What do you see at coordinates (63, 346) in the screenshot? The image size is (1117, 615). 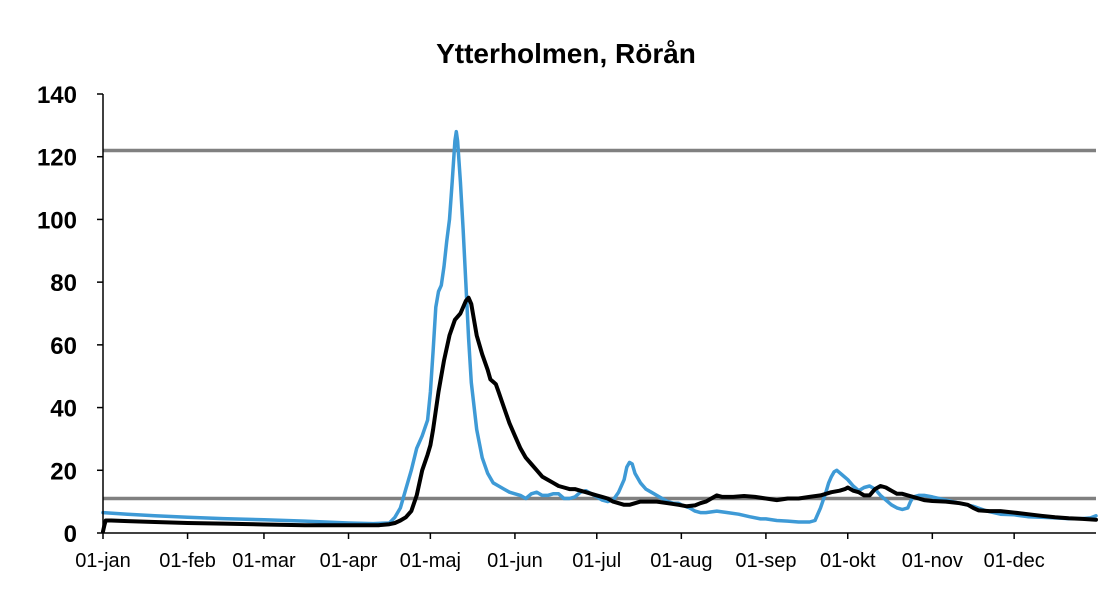 I see `y-tick-label: 60` at bounding box center [63, 346].